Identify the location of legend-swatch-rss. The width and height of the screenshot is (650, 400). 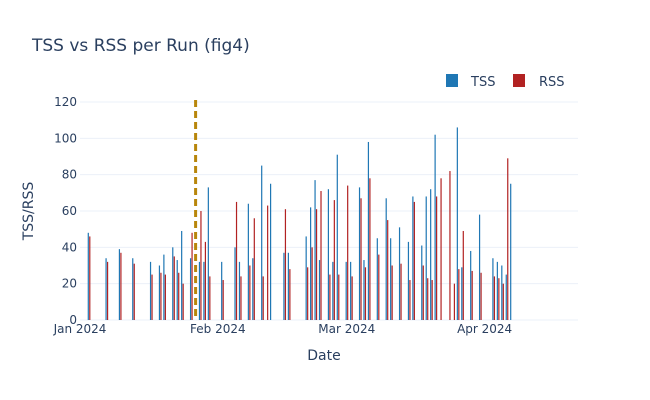
(519, 80).